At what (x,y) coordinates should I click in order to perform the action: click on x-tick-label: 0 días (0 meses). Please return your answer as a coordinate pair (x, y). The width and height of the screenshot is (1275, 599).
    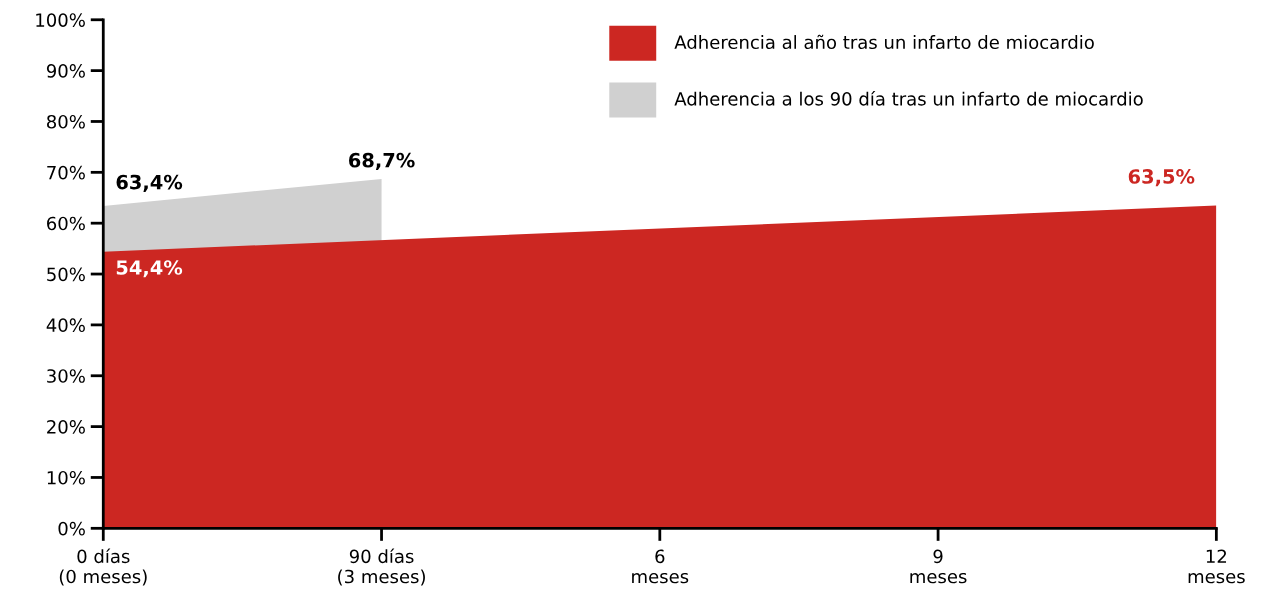
    Looking at the image, I should click on (103, 567).